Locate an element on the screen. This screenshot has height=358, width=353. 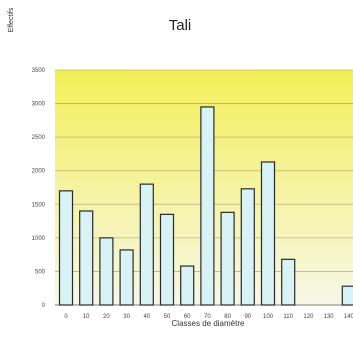
x-tick-label: 100 is located at coordinates (268, 317).